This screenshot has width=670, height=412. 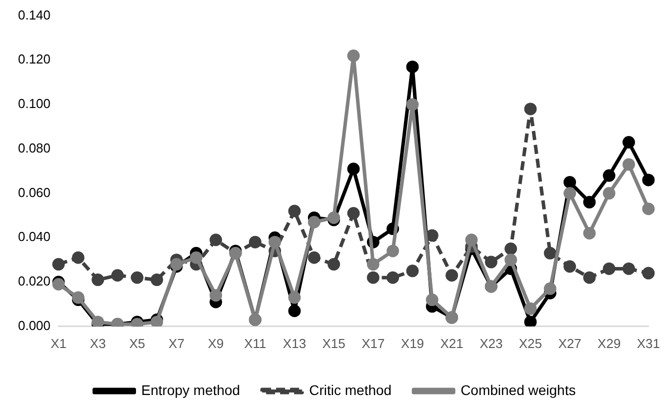 What do you see at coordinates (34, 59) in the screenshot?
I see `y-tick-label: 0.120` at bounding box center [34, 59].